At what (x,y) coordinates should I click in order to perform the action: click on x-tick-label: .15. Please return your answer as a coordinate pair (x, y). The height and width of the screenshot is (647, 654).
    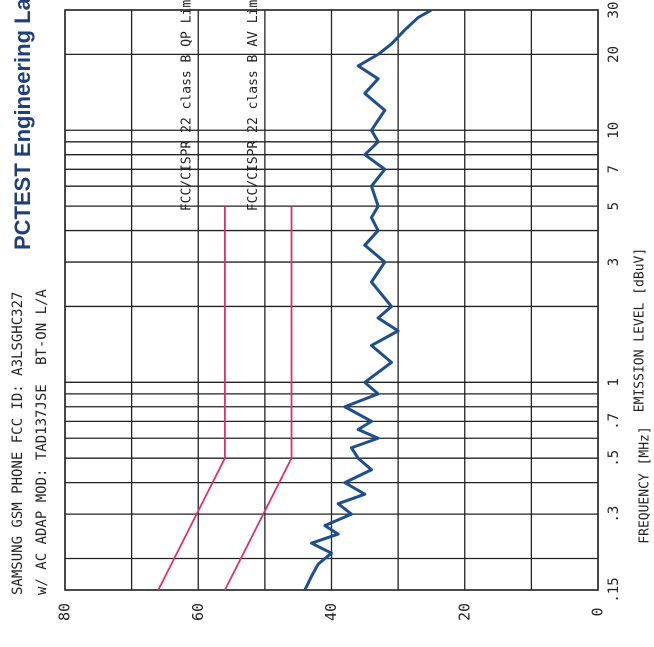
    Looking at the image, I should click on (614, 589).